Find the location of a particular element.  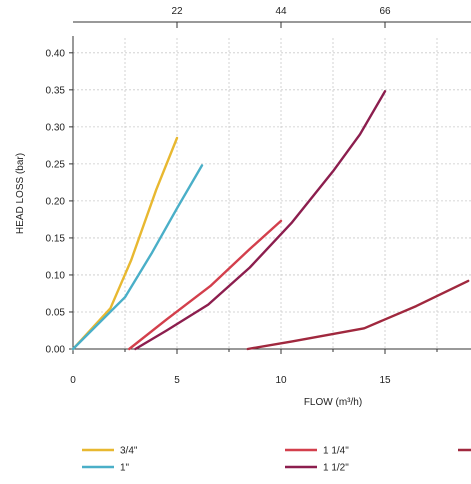

y-axis-title: HEAD LOSS (bar) is located at coordinates (20, 193).